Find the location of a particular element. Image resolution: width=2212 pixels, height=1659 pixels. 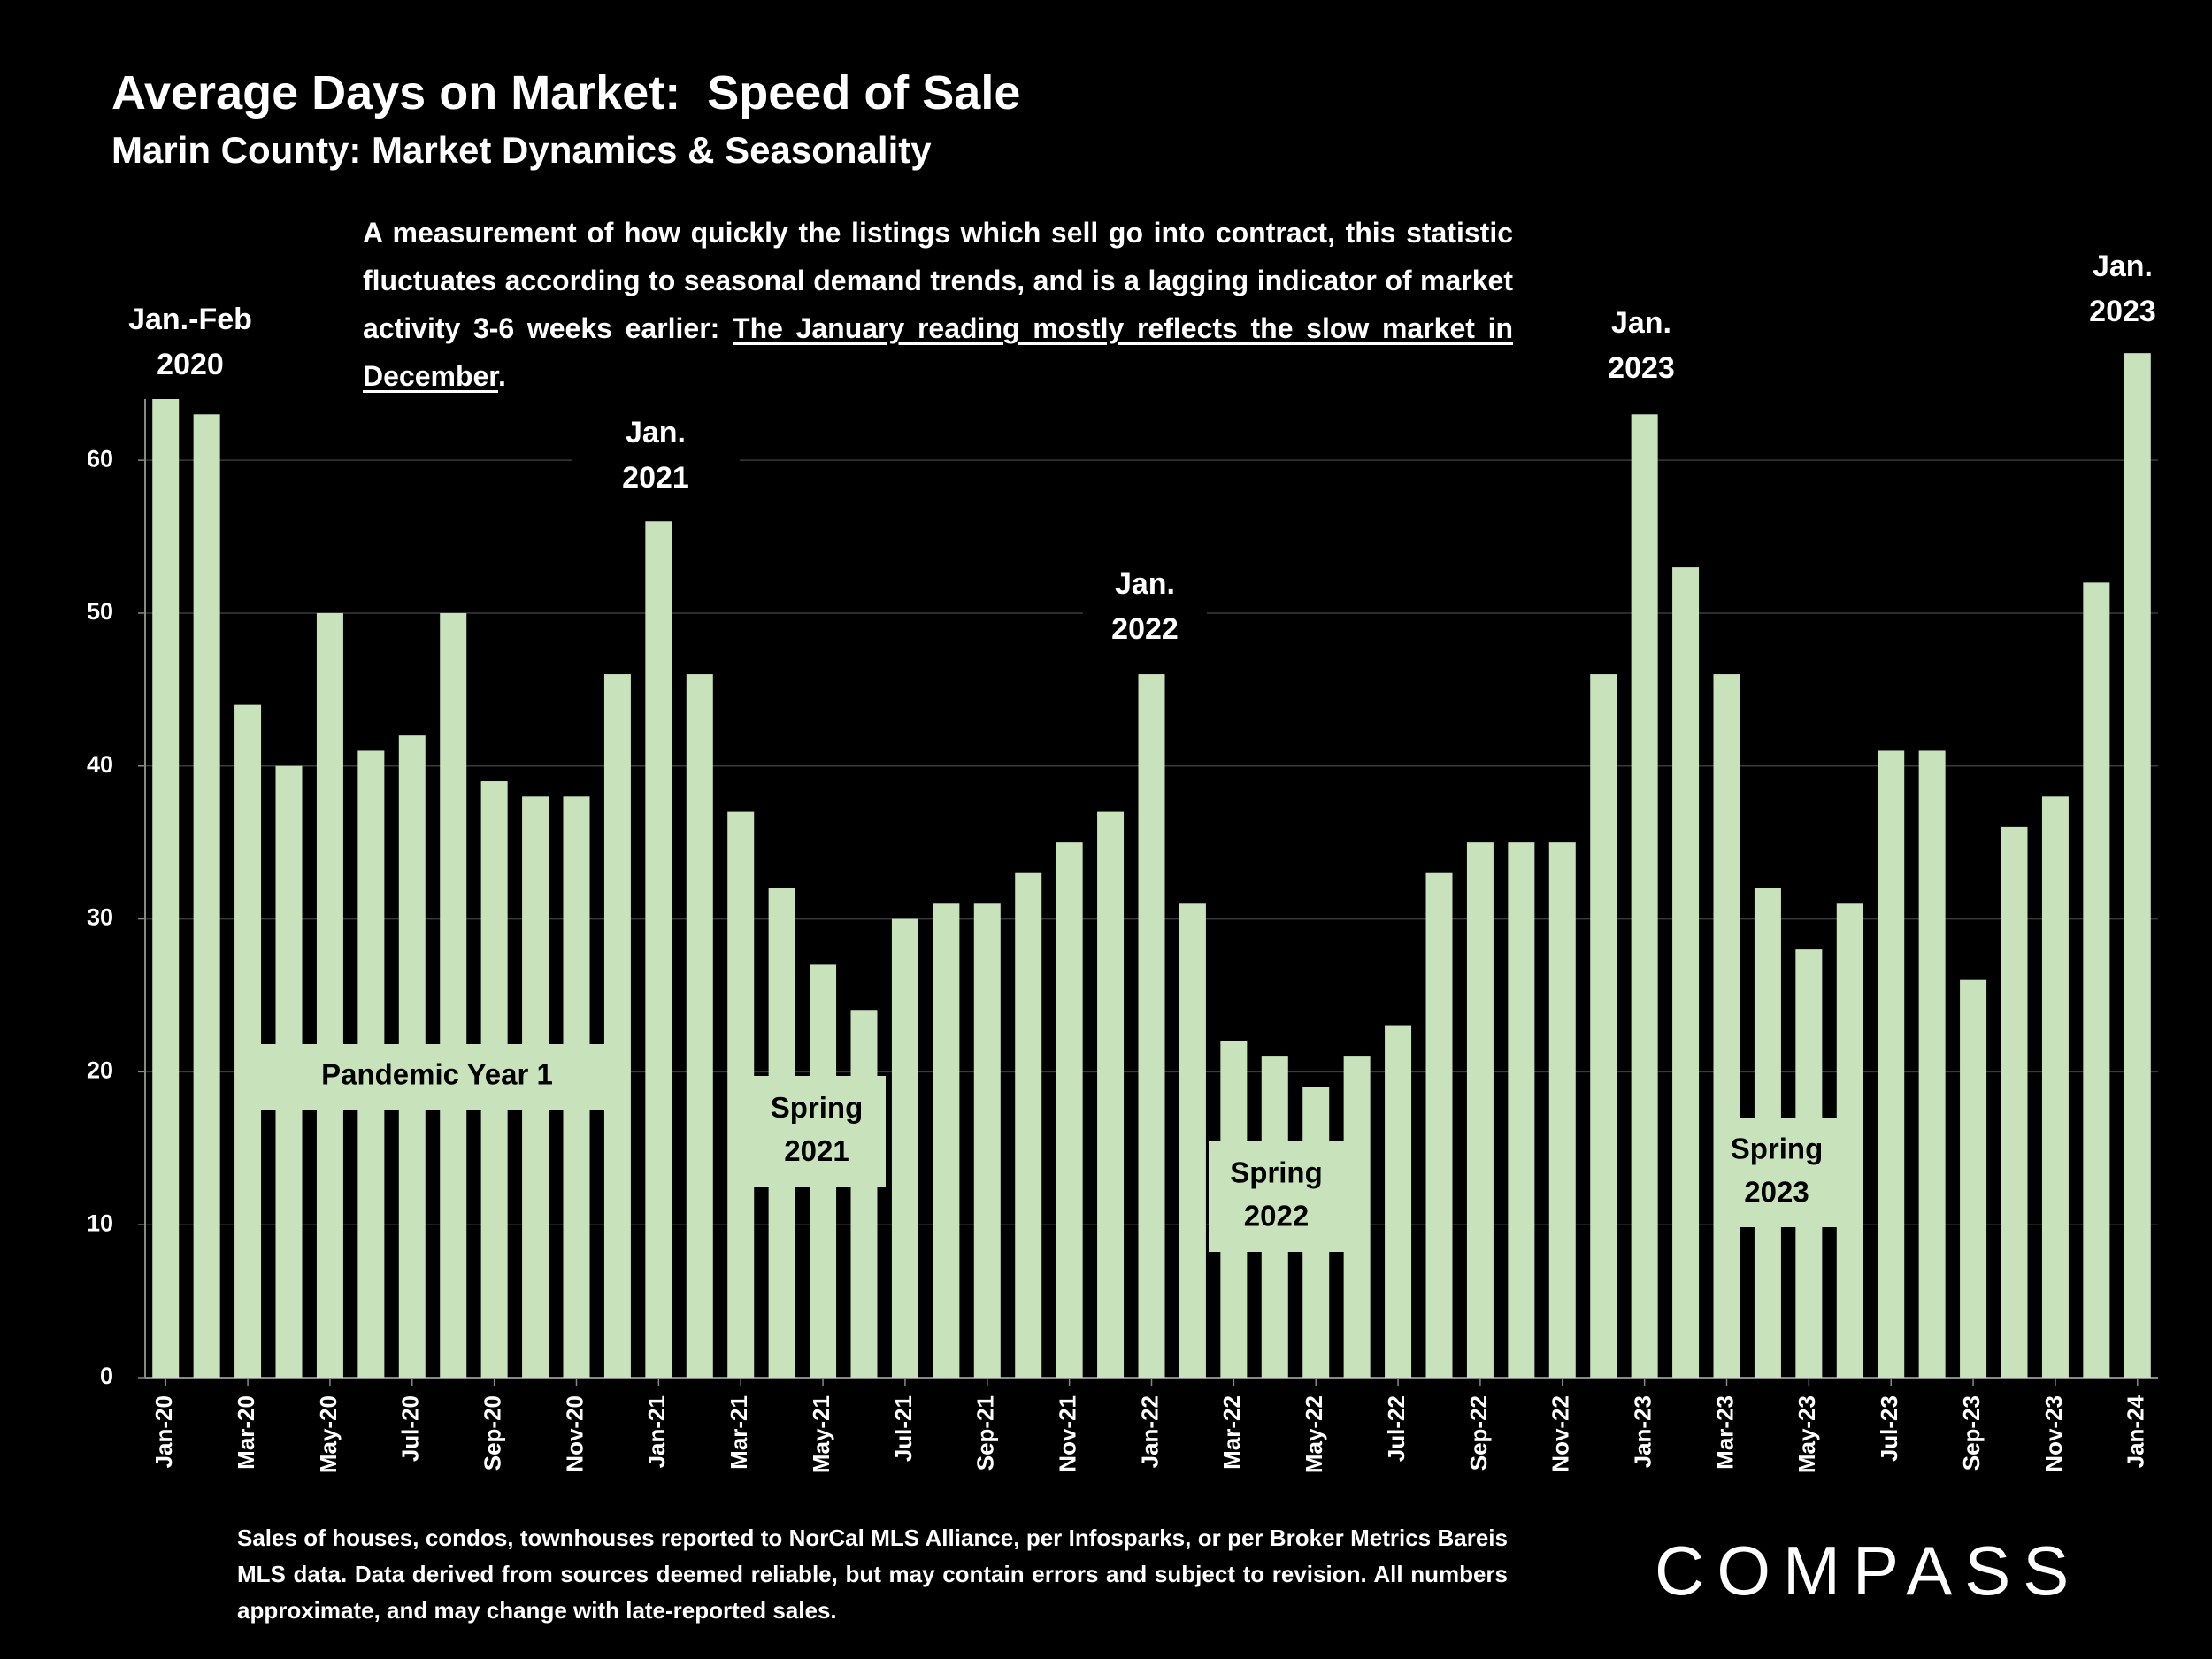

period-label: 2021 is located at coordinates (817, 1151).